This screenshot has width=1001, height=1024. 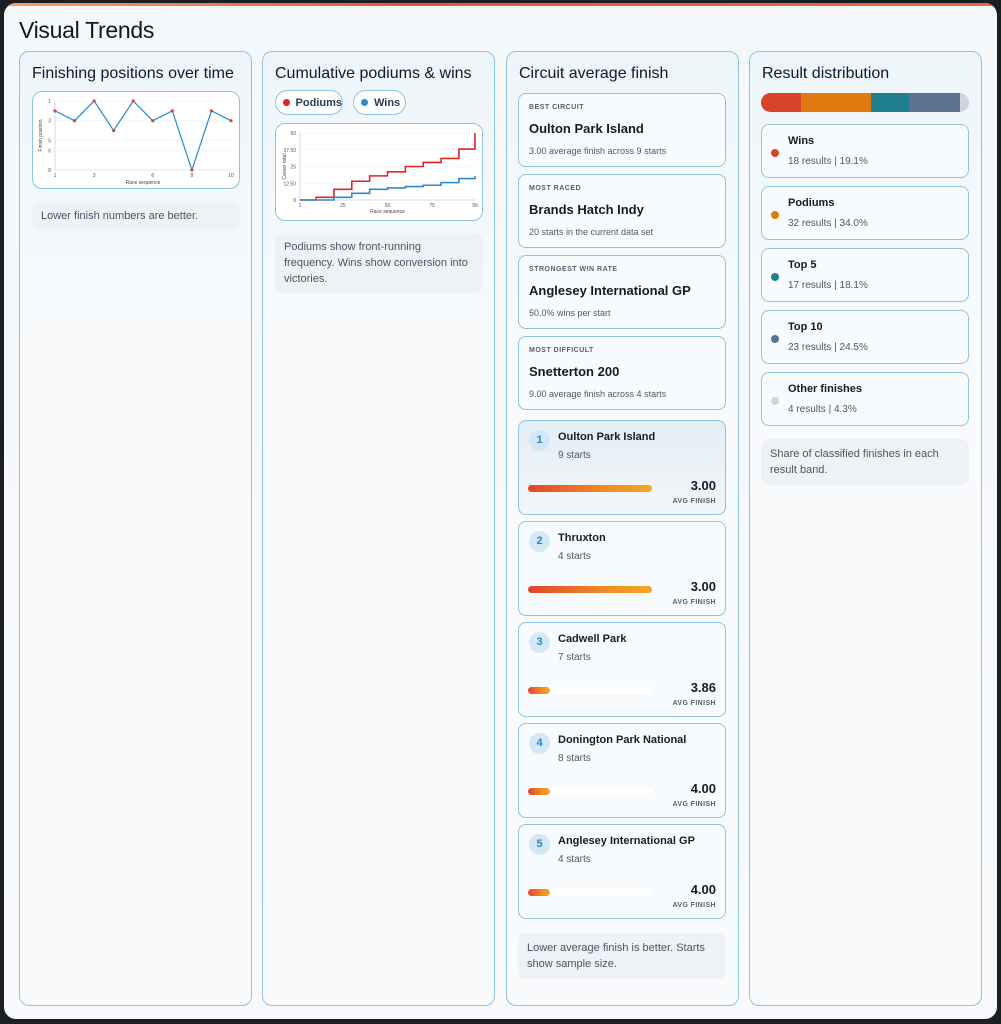 I want to click on legend-wins: Wins, so click(x=379, y=102).